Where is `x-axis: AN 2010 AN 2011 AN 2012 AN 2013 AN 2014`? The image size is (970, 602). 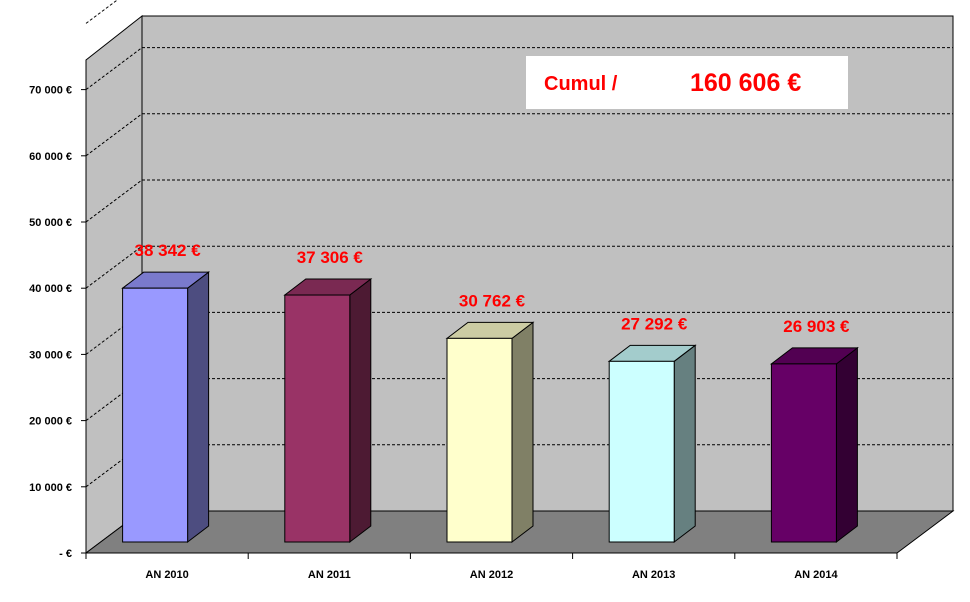
x-axis: AN 2010 AN 2011 AN 2012 AN 2013 AN 2014 is located at coordinates (491, 566).